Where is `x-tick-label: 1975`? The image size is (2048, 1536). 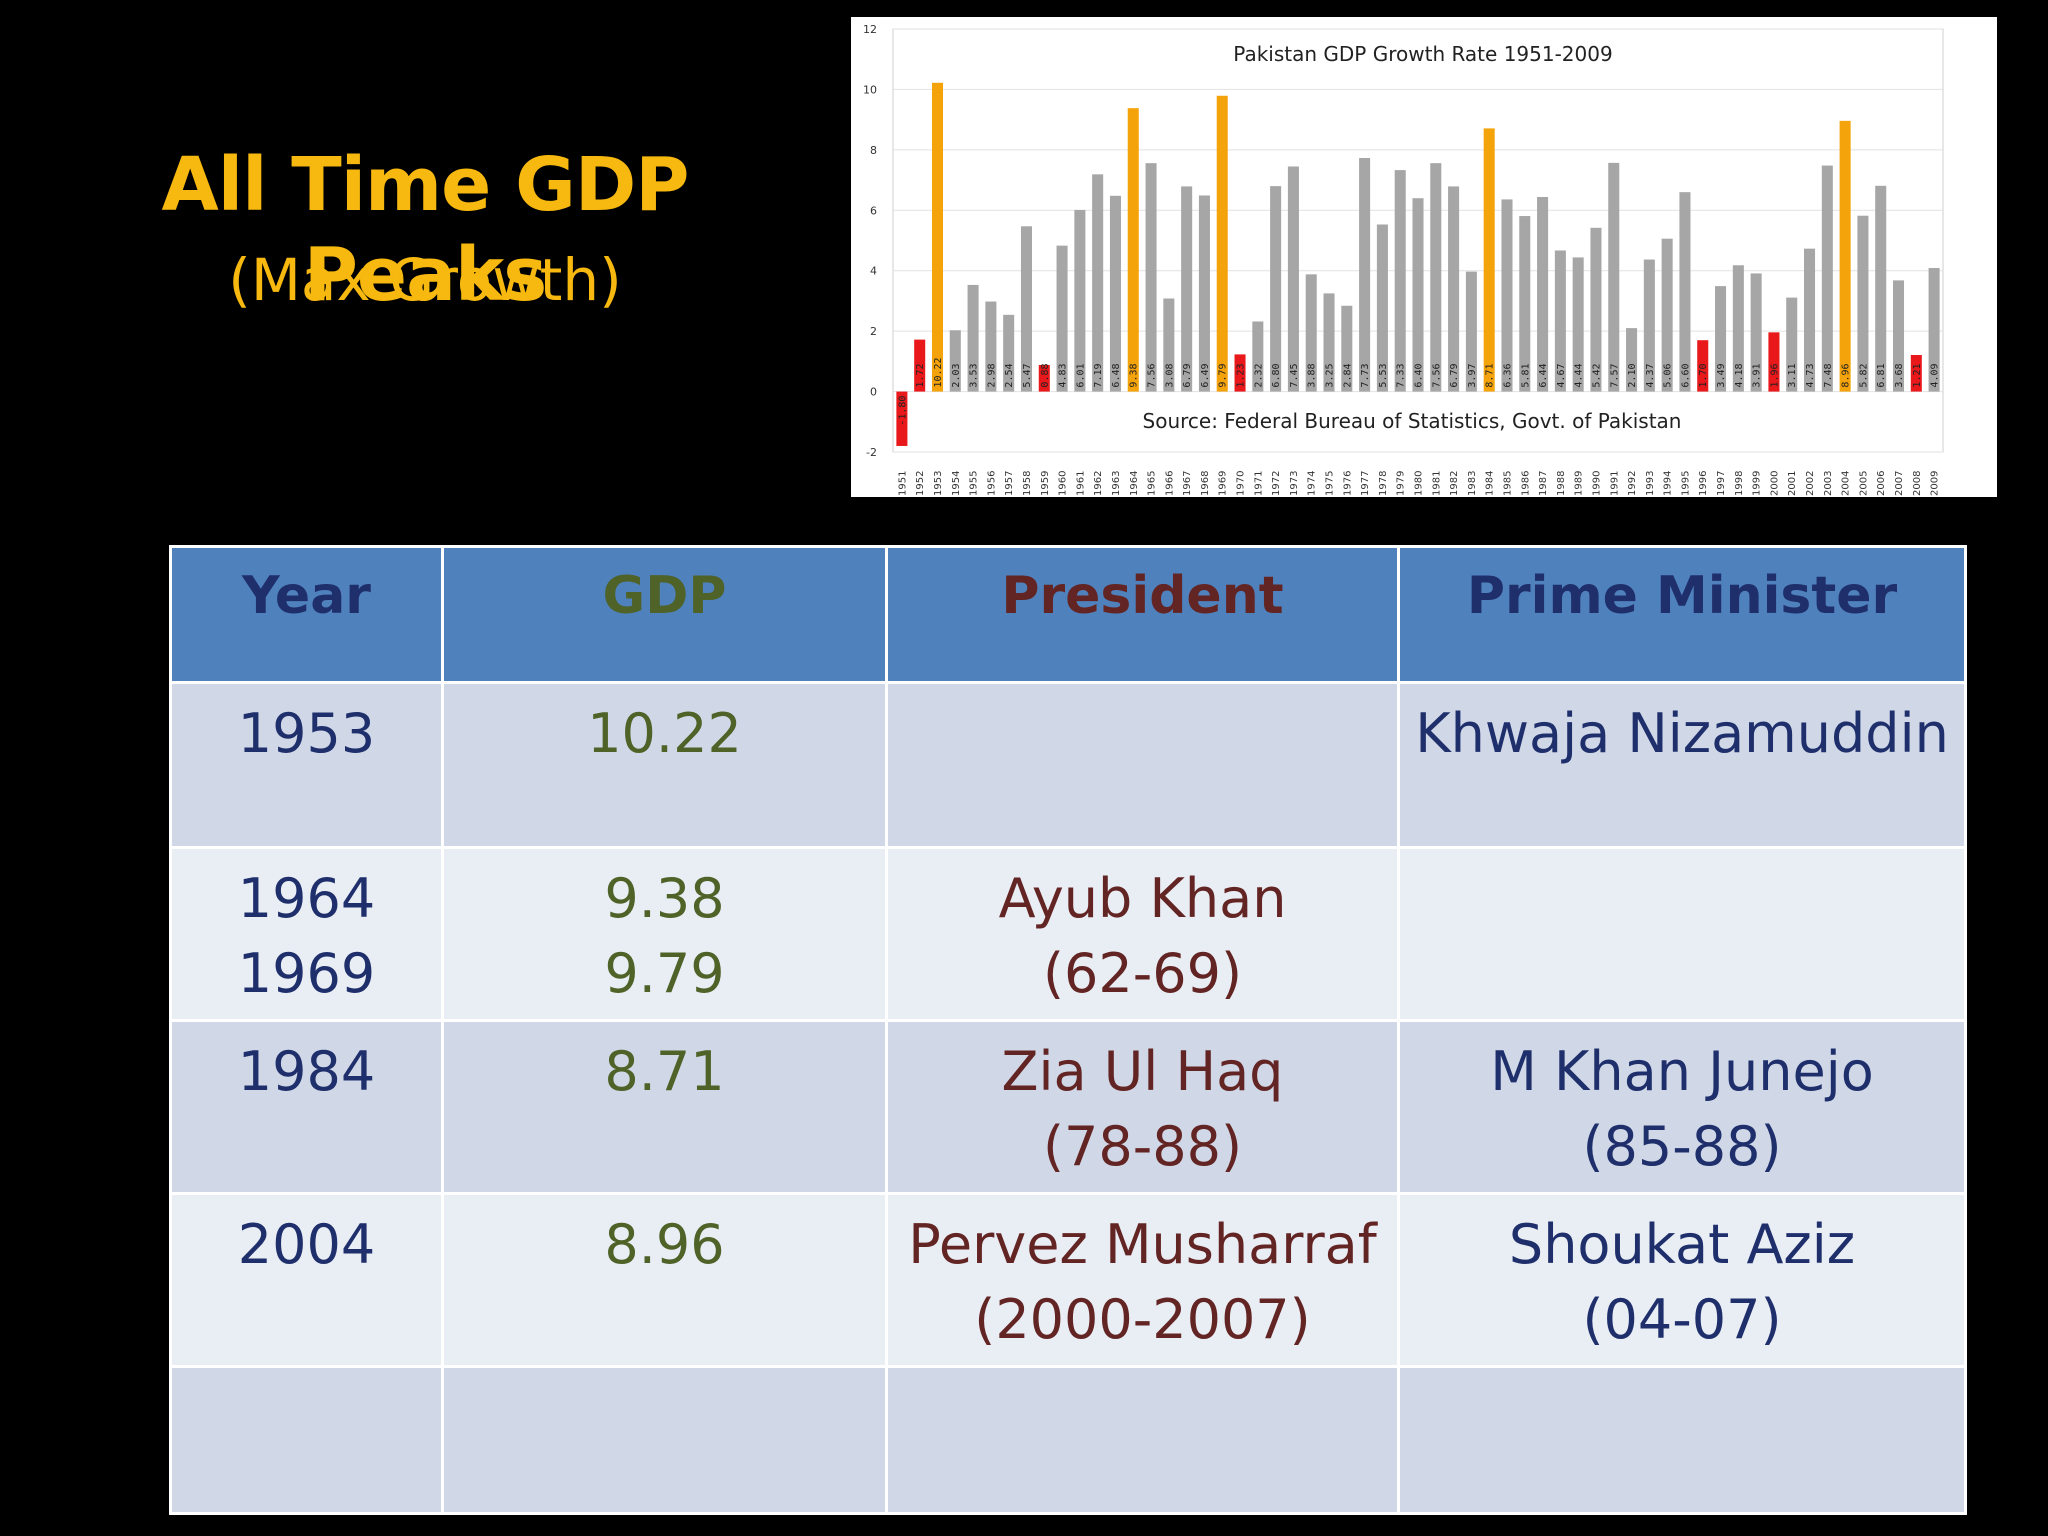
x-tick-label: 1975 is located at coordinates (1330, 483).